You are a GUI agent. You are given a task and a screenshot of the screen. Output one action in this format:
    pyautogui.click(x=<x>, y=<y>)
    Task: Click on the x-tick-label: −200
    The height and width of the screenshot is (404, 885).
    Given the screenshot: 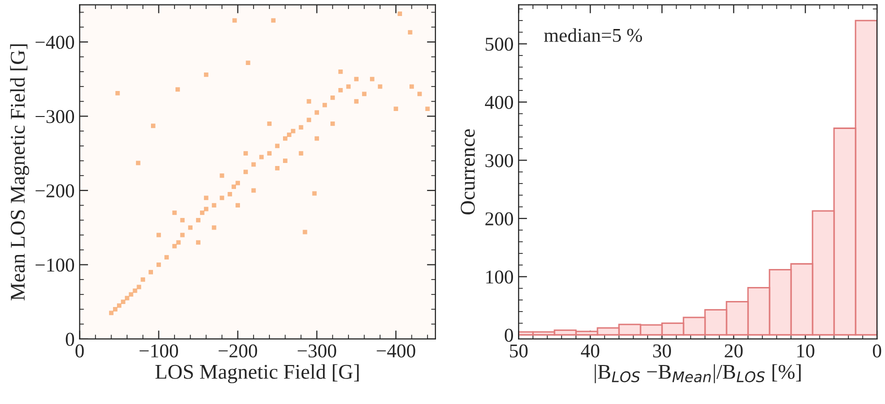 What is the action you would take?
    pyautogui.click(x=238, y=351)
    